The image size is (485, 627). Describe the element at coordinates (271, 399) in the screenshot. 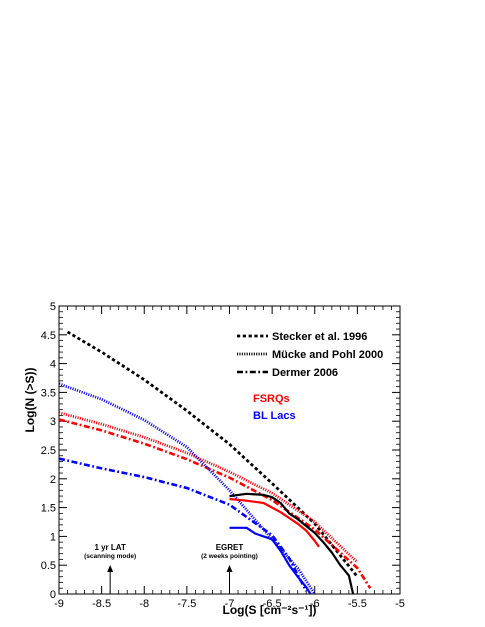

I see `legend-class-label: FSRQs` at that location.